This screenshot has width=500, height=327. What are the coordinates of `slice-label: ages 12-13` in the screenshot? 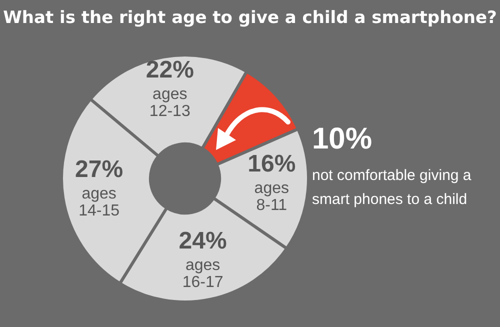 It's located at (169, 103).